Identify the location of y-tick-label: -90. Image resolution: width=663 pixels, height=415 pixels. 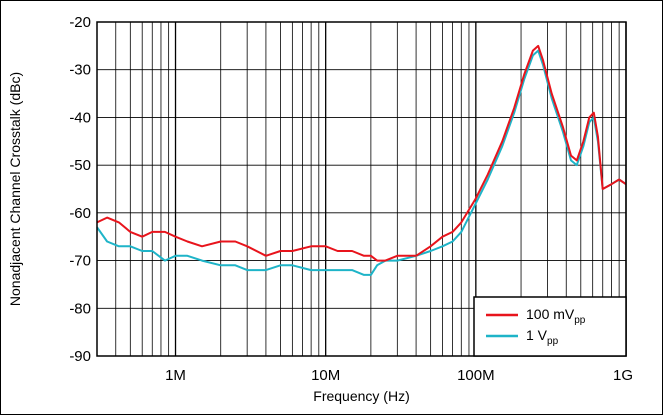
(80, 356).